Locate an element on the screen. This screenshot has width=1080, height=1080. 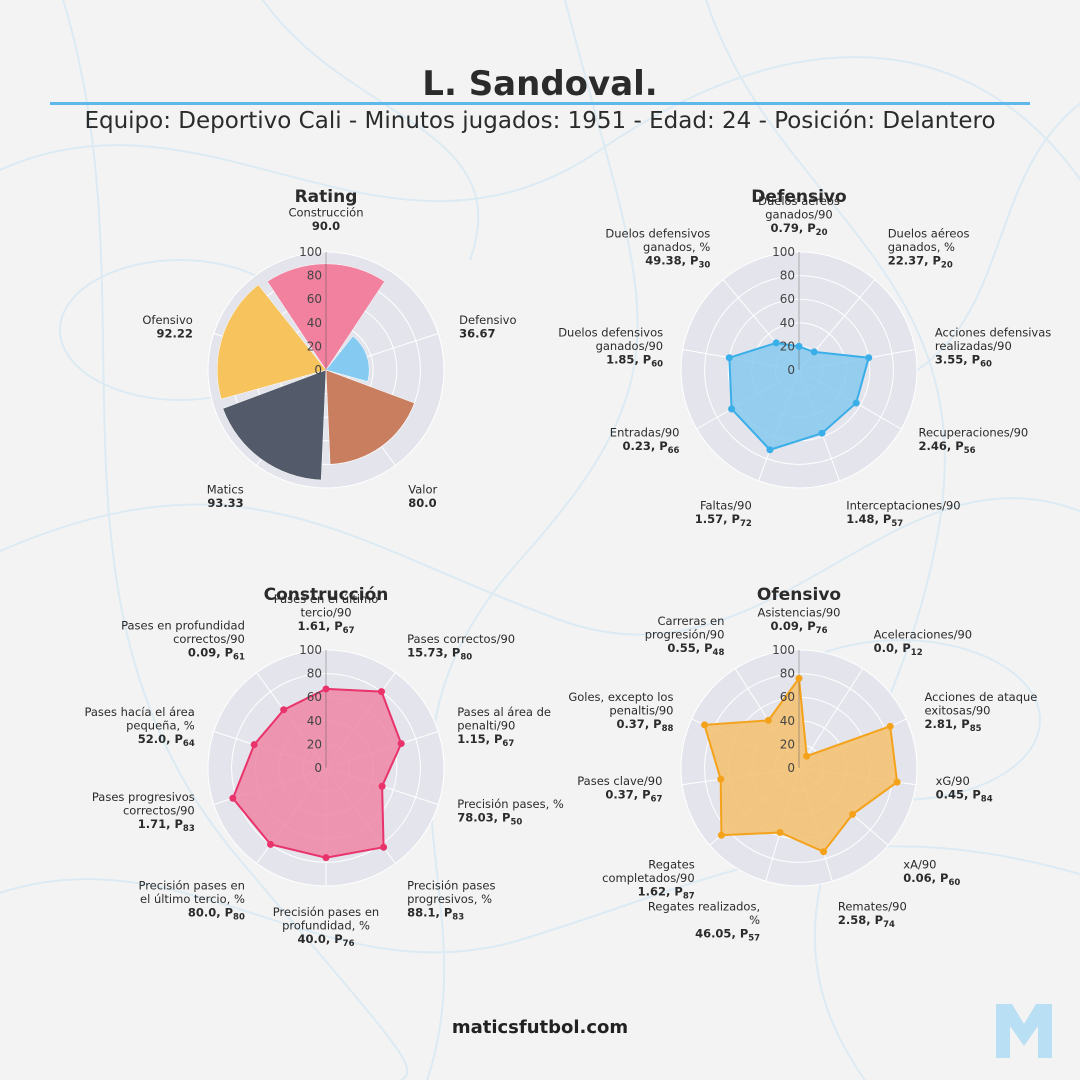
axis-percentile-value: 76 is located at coordinates (822, 631).